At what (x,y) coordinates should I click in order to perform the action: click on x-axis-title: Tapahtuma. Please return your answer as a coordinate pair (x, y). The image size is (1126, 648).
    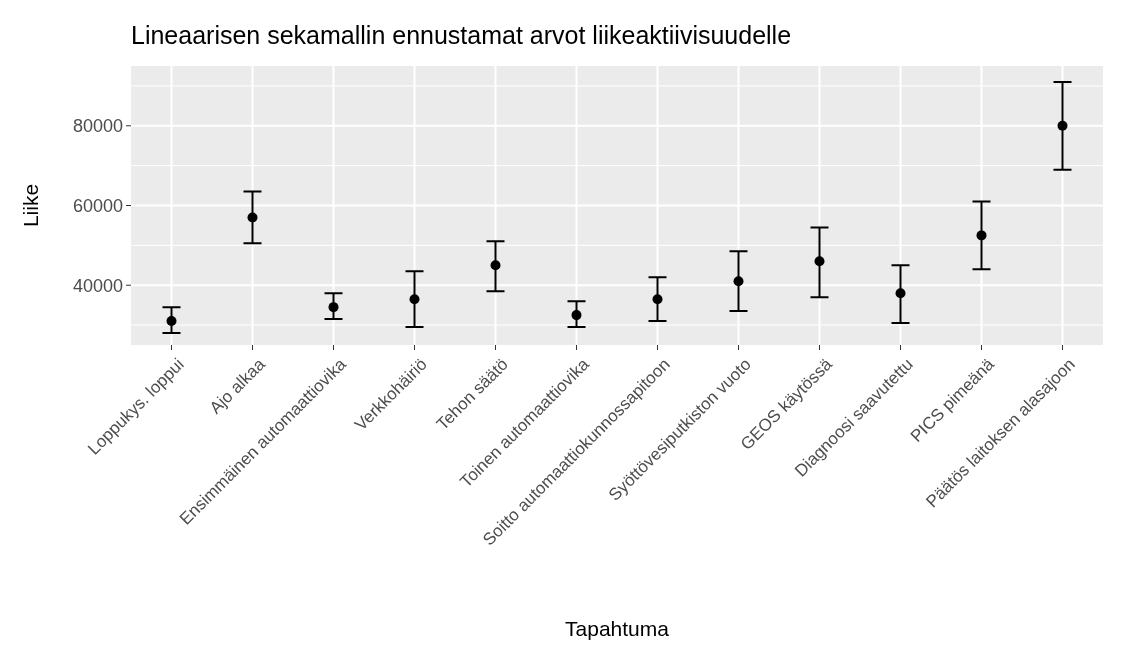
    Looking at the image, I should click on (617, 628).